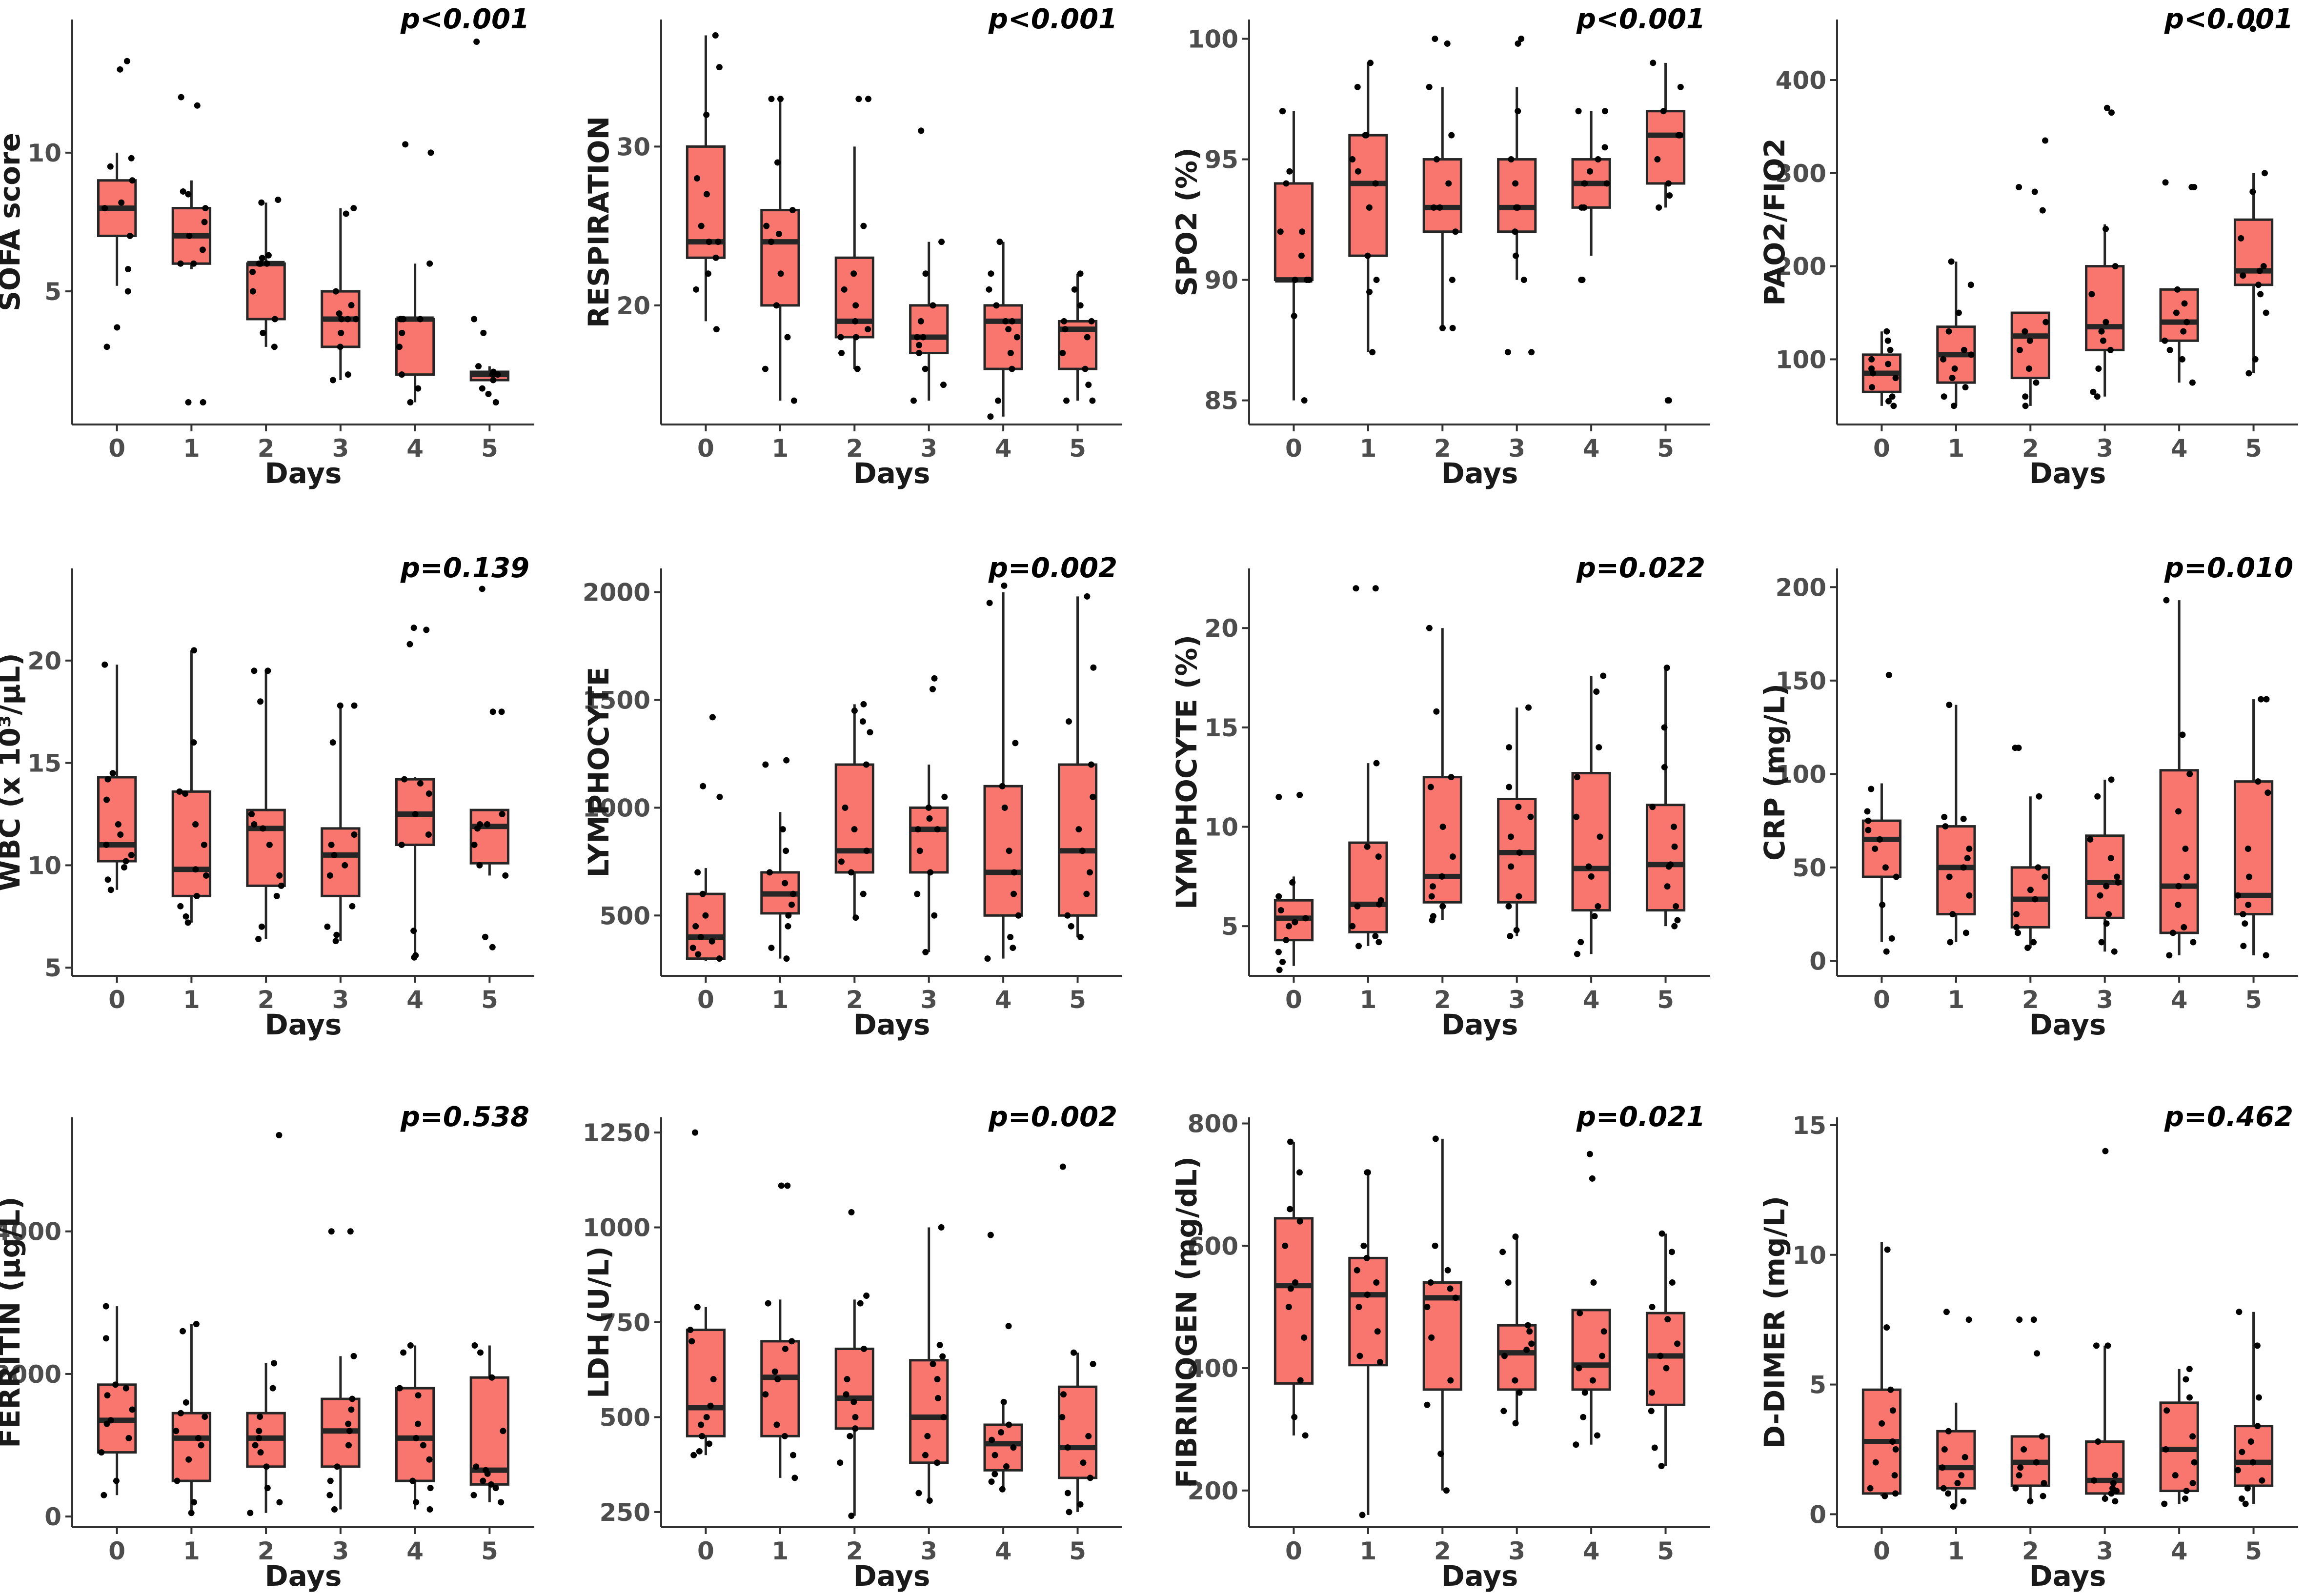 The height and width of the screenshot is (1596, 2305). What do you see at coordinates (1955, 1551) in the screenshot?
I see `x-tick-label: 1` at bounding box center [1955, 1551].